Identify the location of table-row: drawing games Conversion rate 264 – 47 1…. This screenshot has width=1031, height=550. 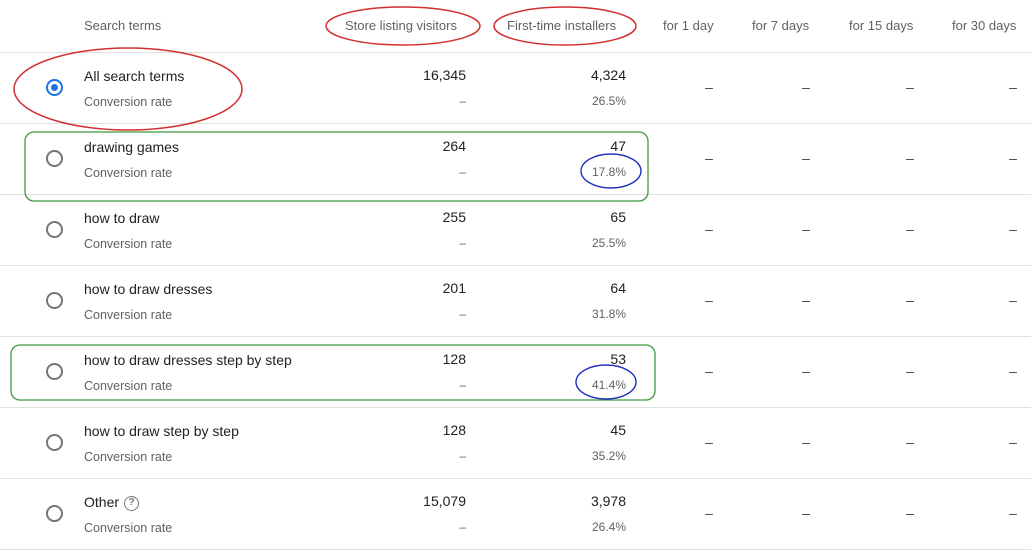
(515, 159).